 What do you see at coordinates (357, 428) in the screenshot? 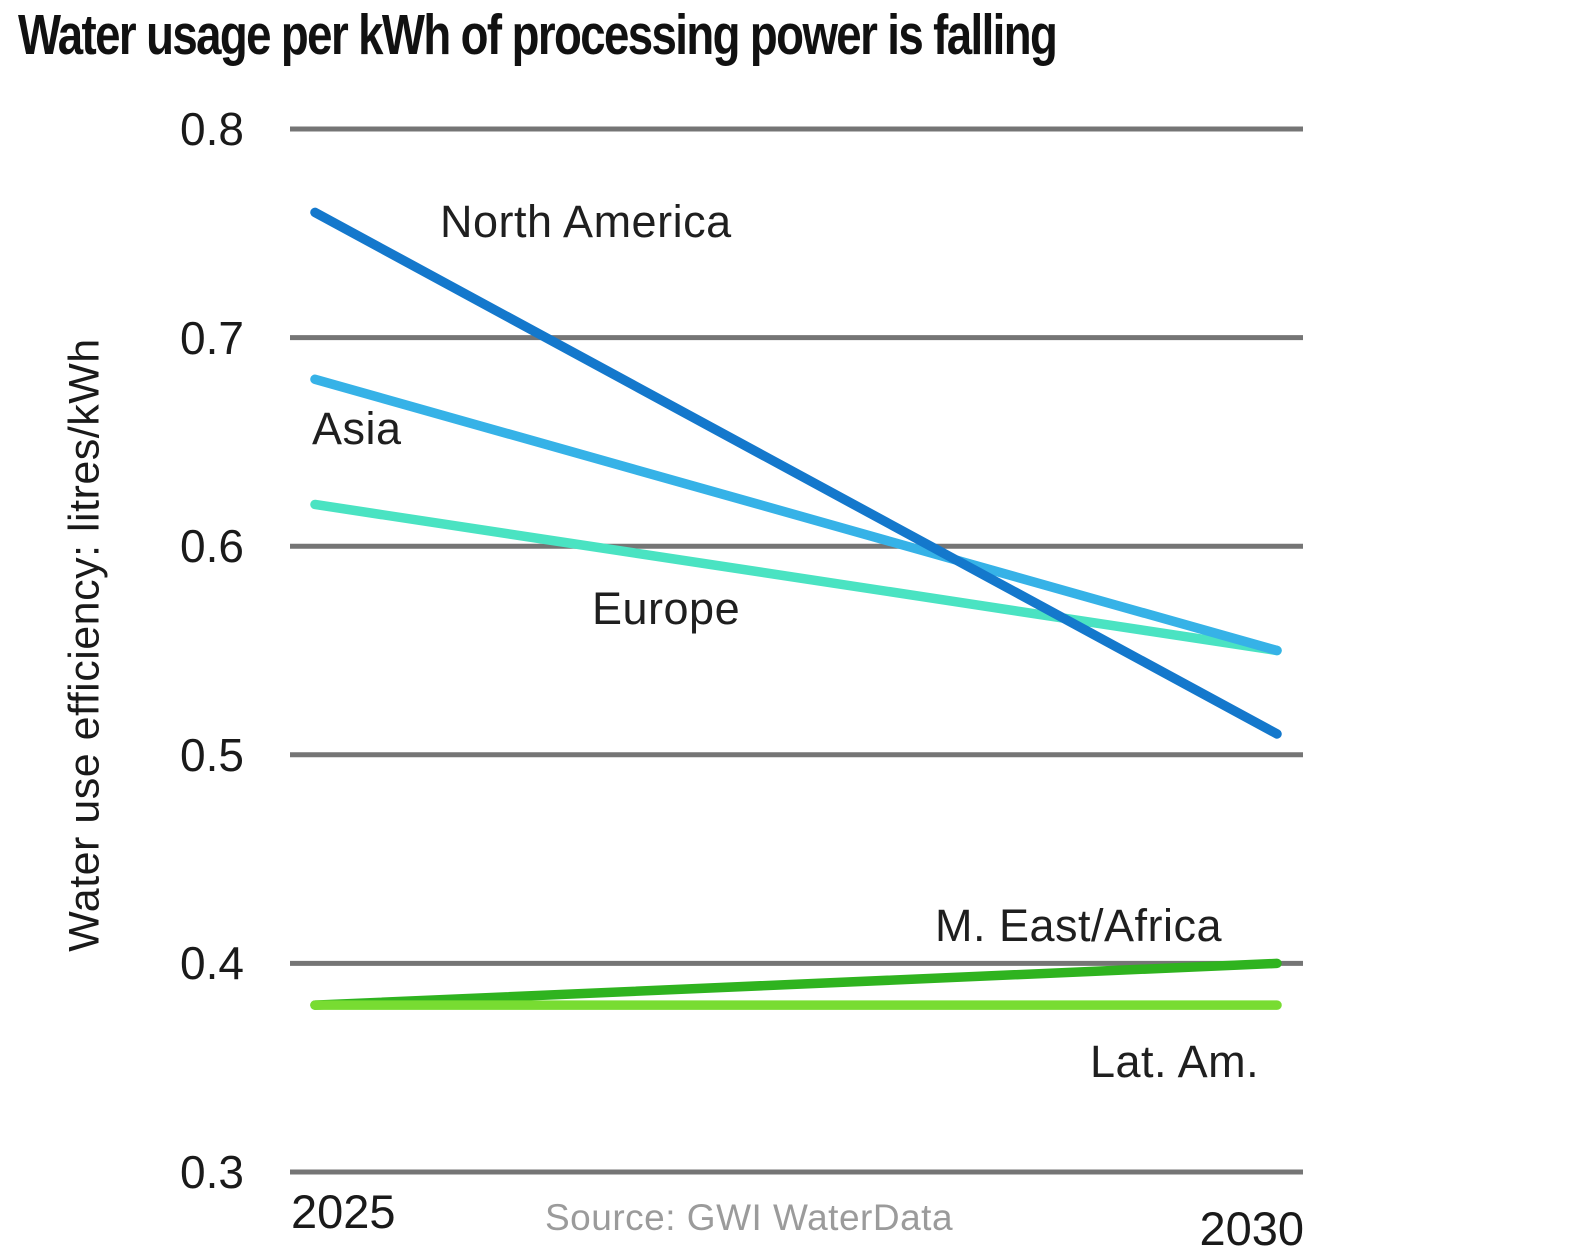
I see `series-label-asia: Asia` at bounding box center [357, 428].